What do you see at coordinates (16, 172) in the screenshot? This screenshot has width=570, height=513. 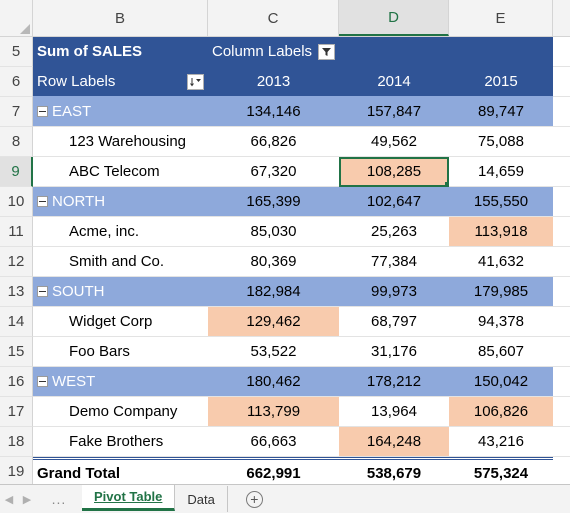 I see `row-number: 9` at bounding box center [16, 172].